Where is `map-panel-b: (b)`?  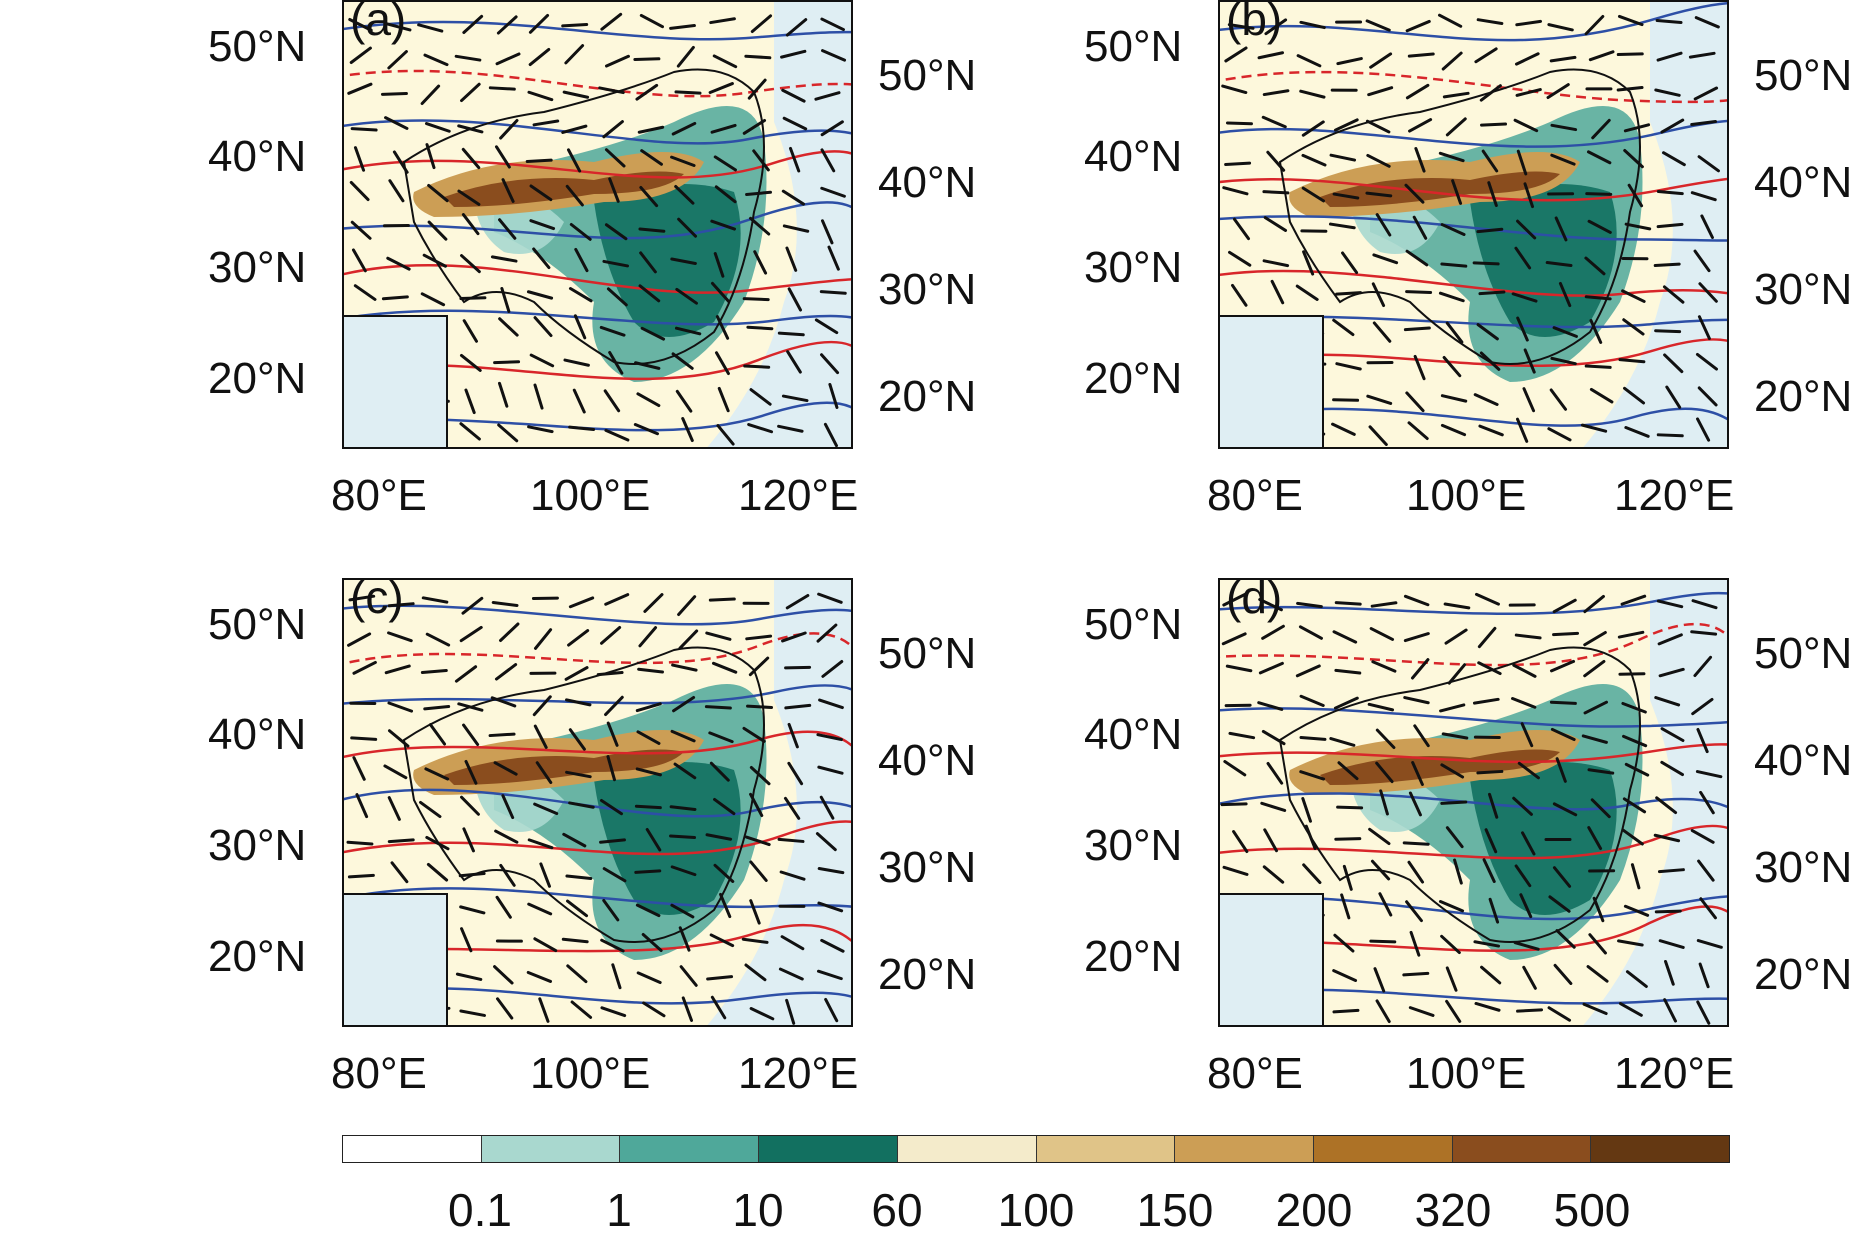 map-panel-b: (b) is located at coordinates (1473, 224).